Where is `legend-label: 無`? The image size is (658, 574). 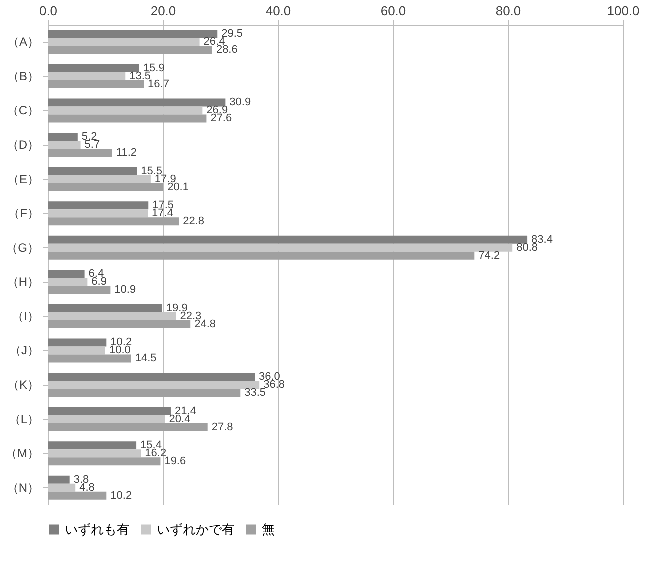
legend-label: 無 is located at coordinates (268, 529).